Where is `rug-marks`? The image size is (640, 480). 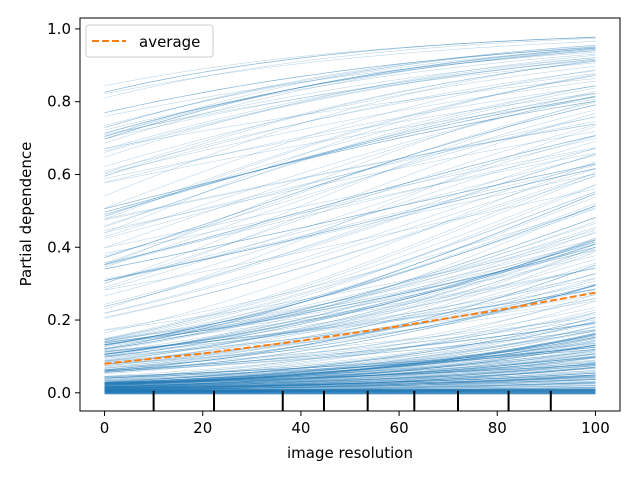
rug-marks is located at coordinates (352, 400).